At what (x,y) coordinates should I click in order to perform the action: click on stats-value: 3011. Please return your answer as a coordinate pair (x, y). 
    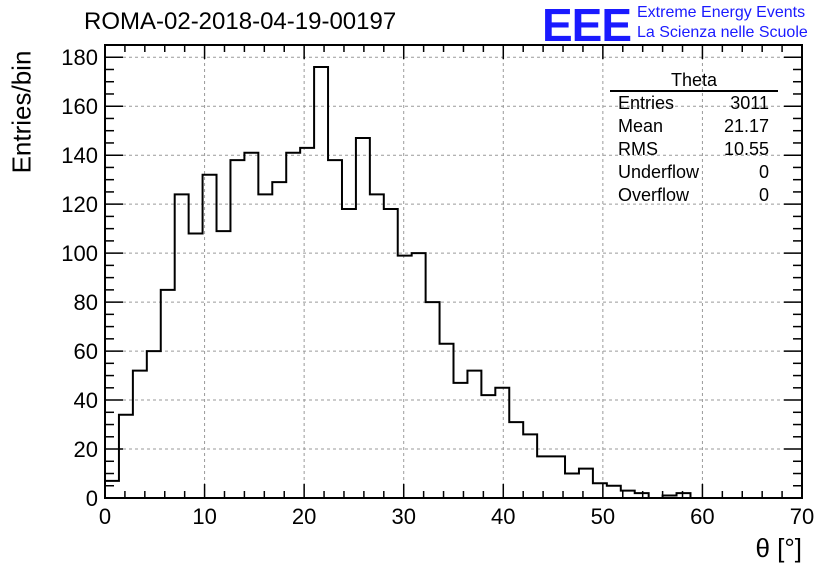
    Looking at the image, I should click on (749, 103).